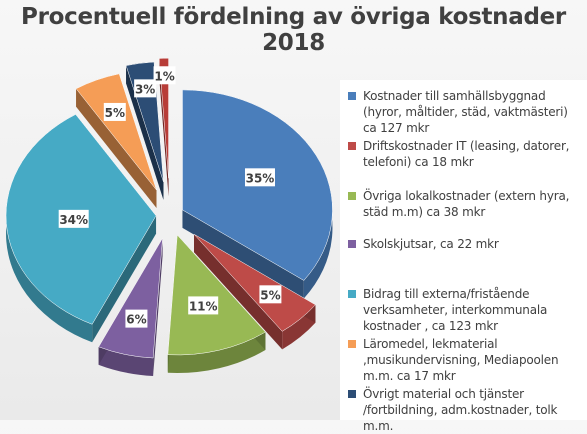 This screenshot has height=434, width=587. I want to click on data-label: 11%, so click(203, 306).